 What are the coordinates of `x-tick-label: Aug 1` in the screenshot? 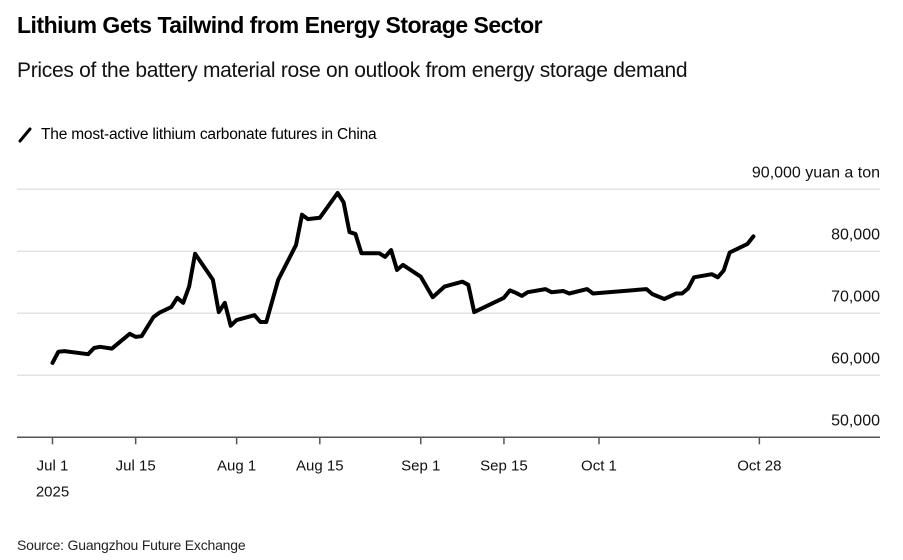 It's located at (236, 465).